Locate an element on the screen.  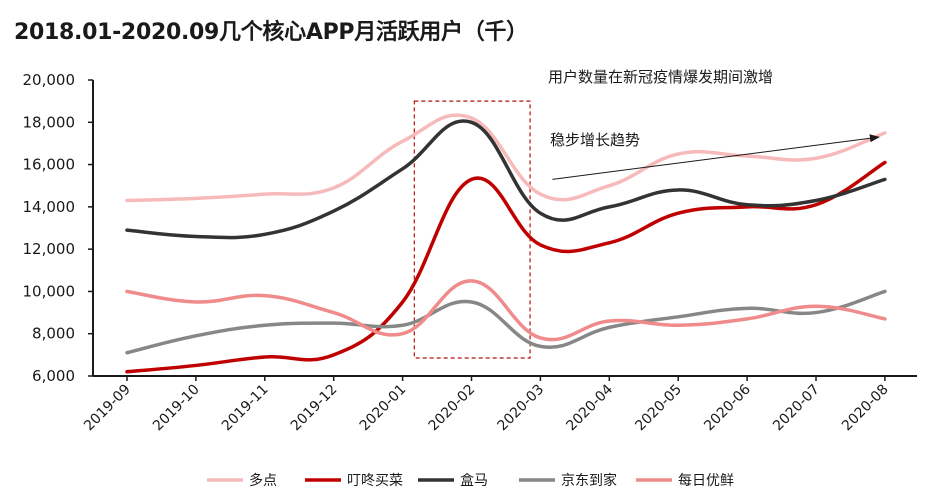
y-tick-label: 16,000 is located at coordinates (49, 165).